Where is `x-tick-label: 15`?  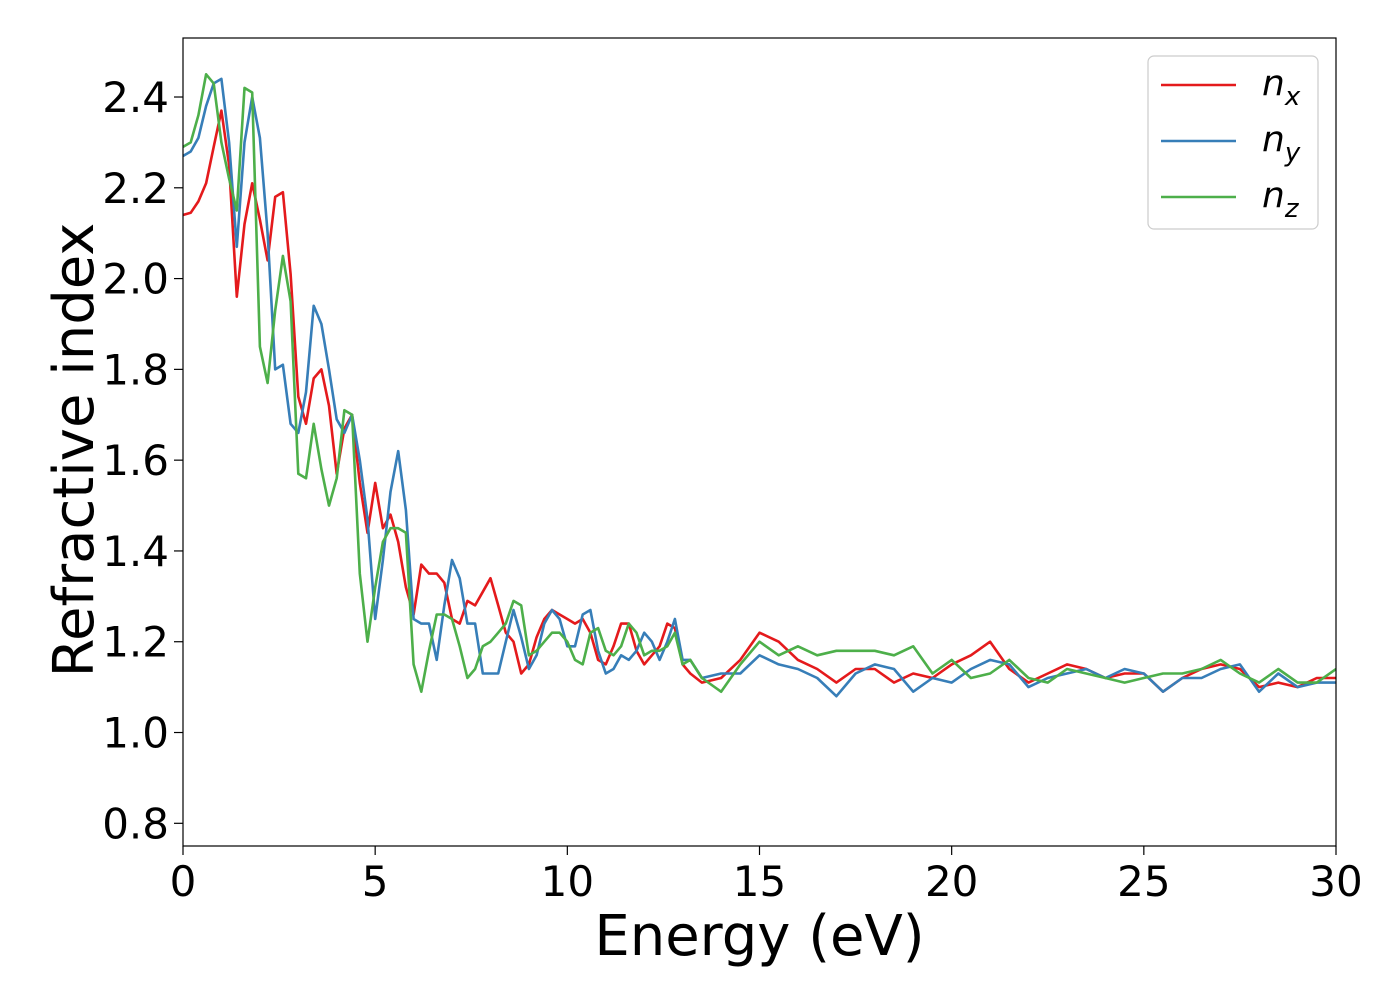 x-tick-label: 15 is located at coordinates (759, 881).